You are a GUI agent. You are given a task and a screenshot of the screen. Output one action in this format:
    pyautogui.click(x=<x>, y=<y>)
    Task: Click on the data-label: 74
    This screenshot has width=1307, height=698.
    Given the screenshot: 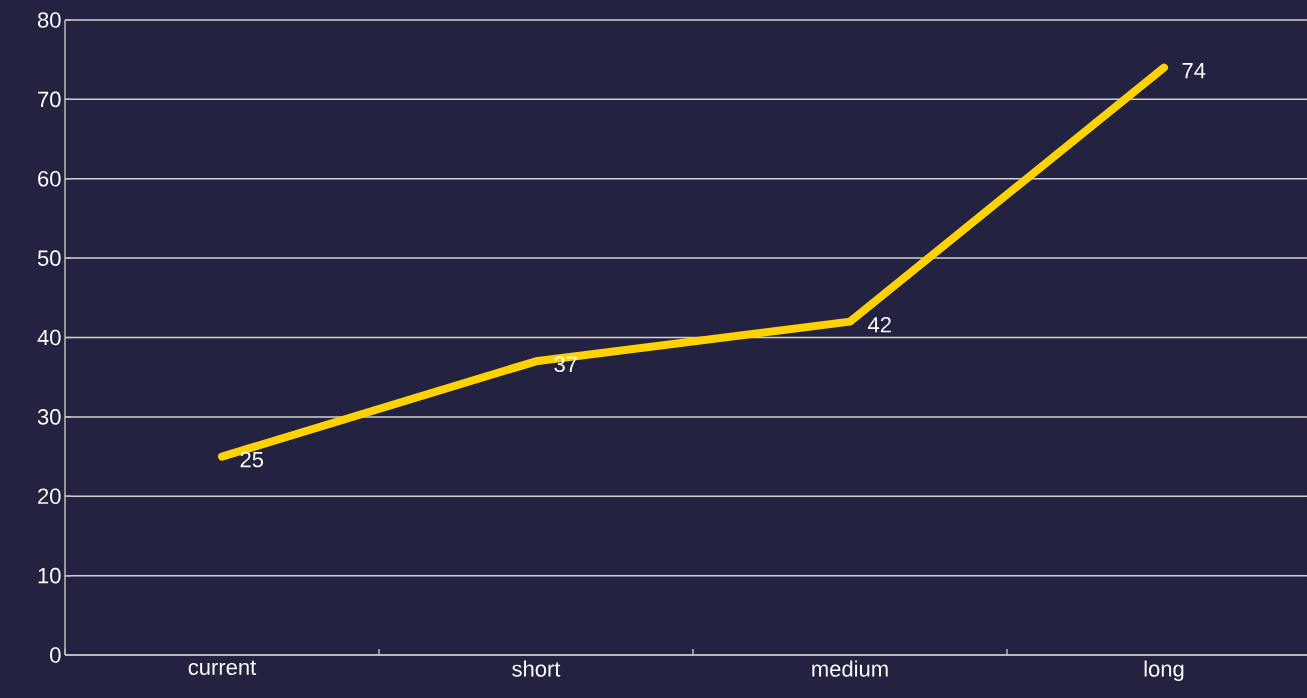 What is the action you would take?
    pyautogui.click(x=1194, y=71)
    